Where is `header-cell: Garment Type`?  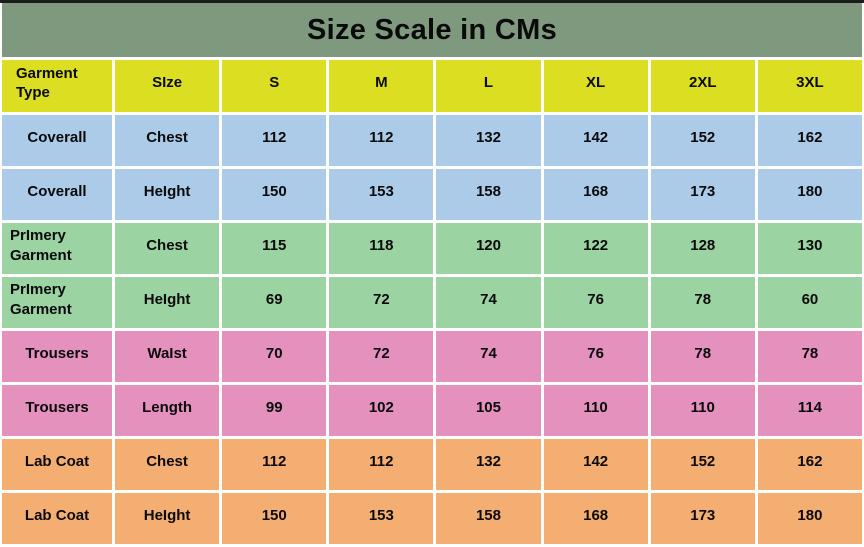
header-cell: Garment Type is located at coordinates (57, 86).